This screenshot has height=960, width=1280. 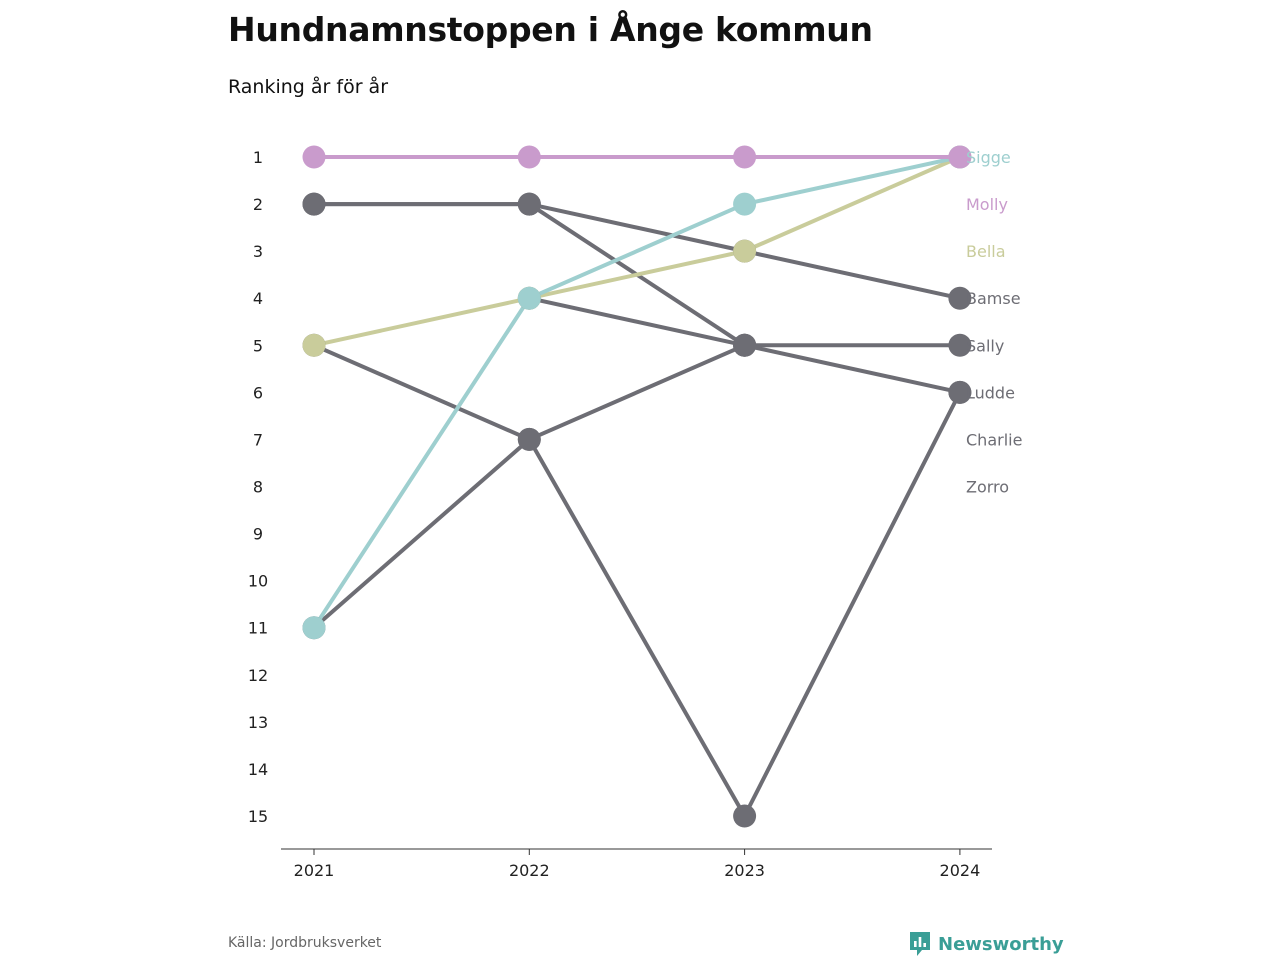 I want to click on bar-chart-badge-icon, so click(x=920, y=944).